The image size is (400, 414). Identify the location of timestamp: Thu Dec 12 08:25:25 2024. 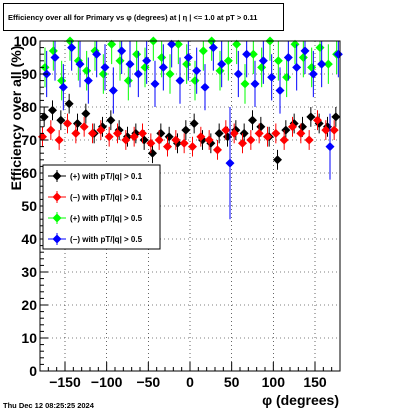
(48, 405).